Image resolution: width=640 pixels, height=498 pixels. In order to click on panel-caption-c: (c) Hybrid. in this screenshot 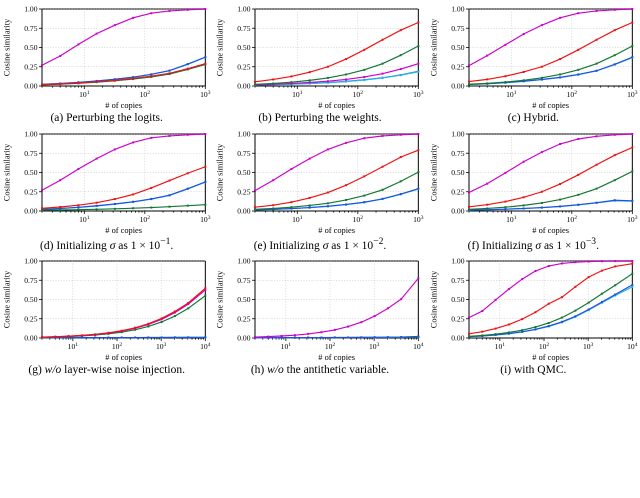, I will do `click(533, 118)`.